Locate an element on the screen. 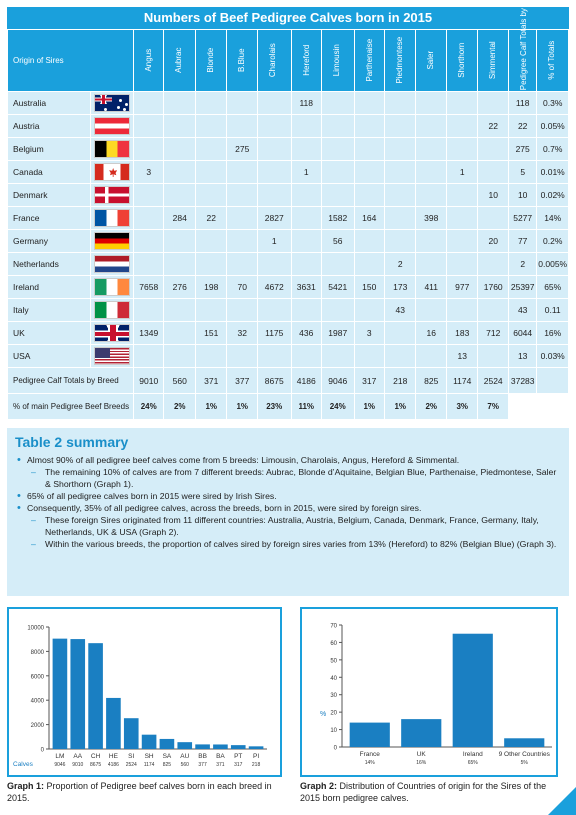 Image resolution: width=576 pixels, height=815 pixels. breed-count-cell: 22 is located at coordinates (211, 218).